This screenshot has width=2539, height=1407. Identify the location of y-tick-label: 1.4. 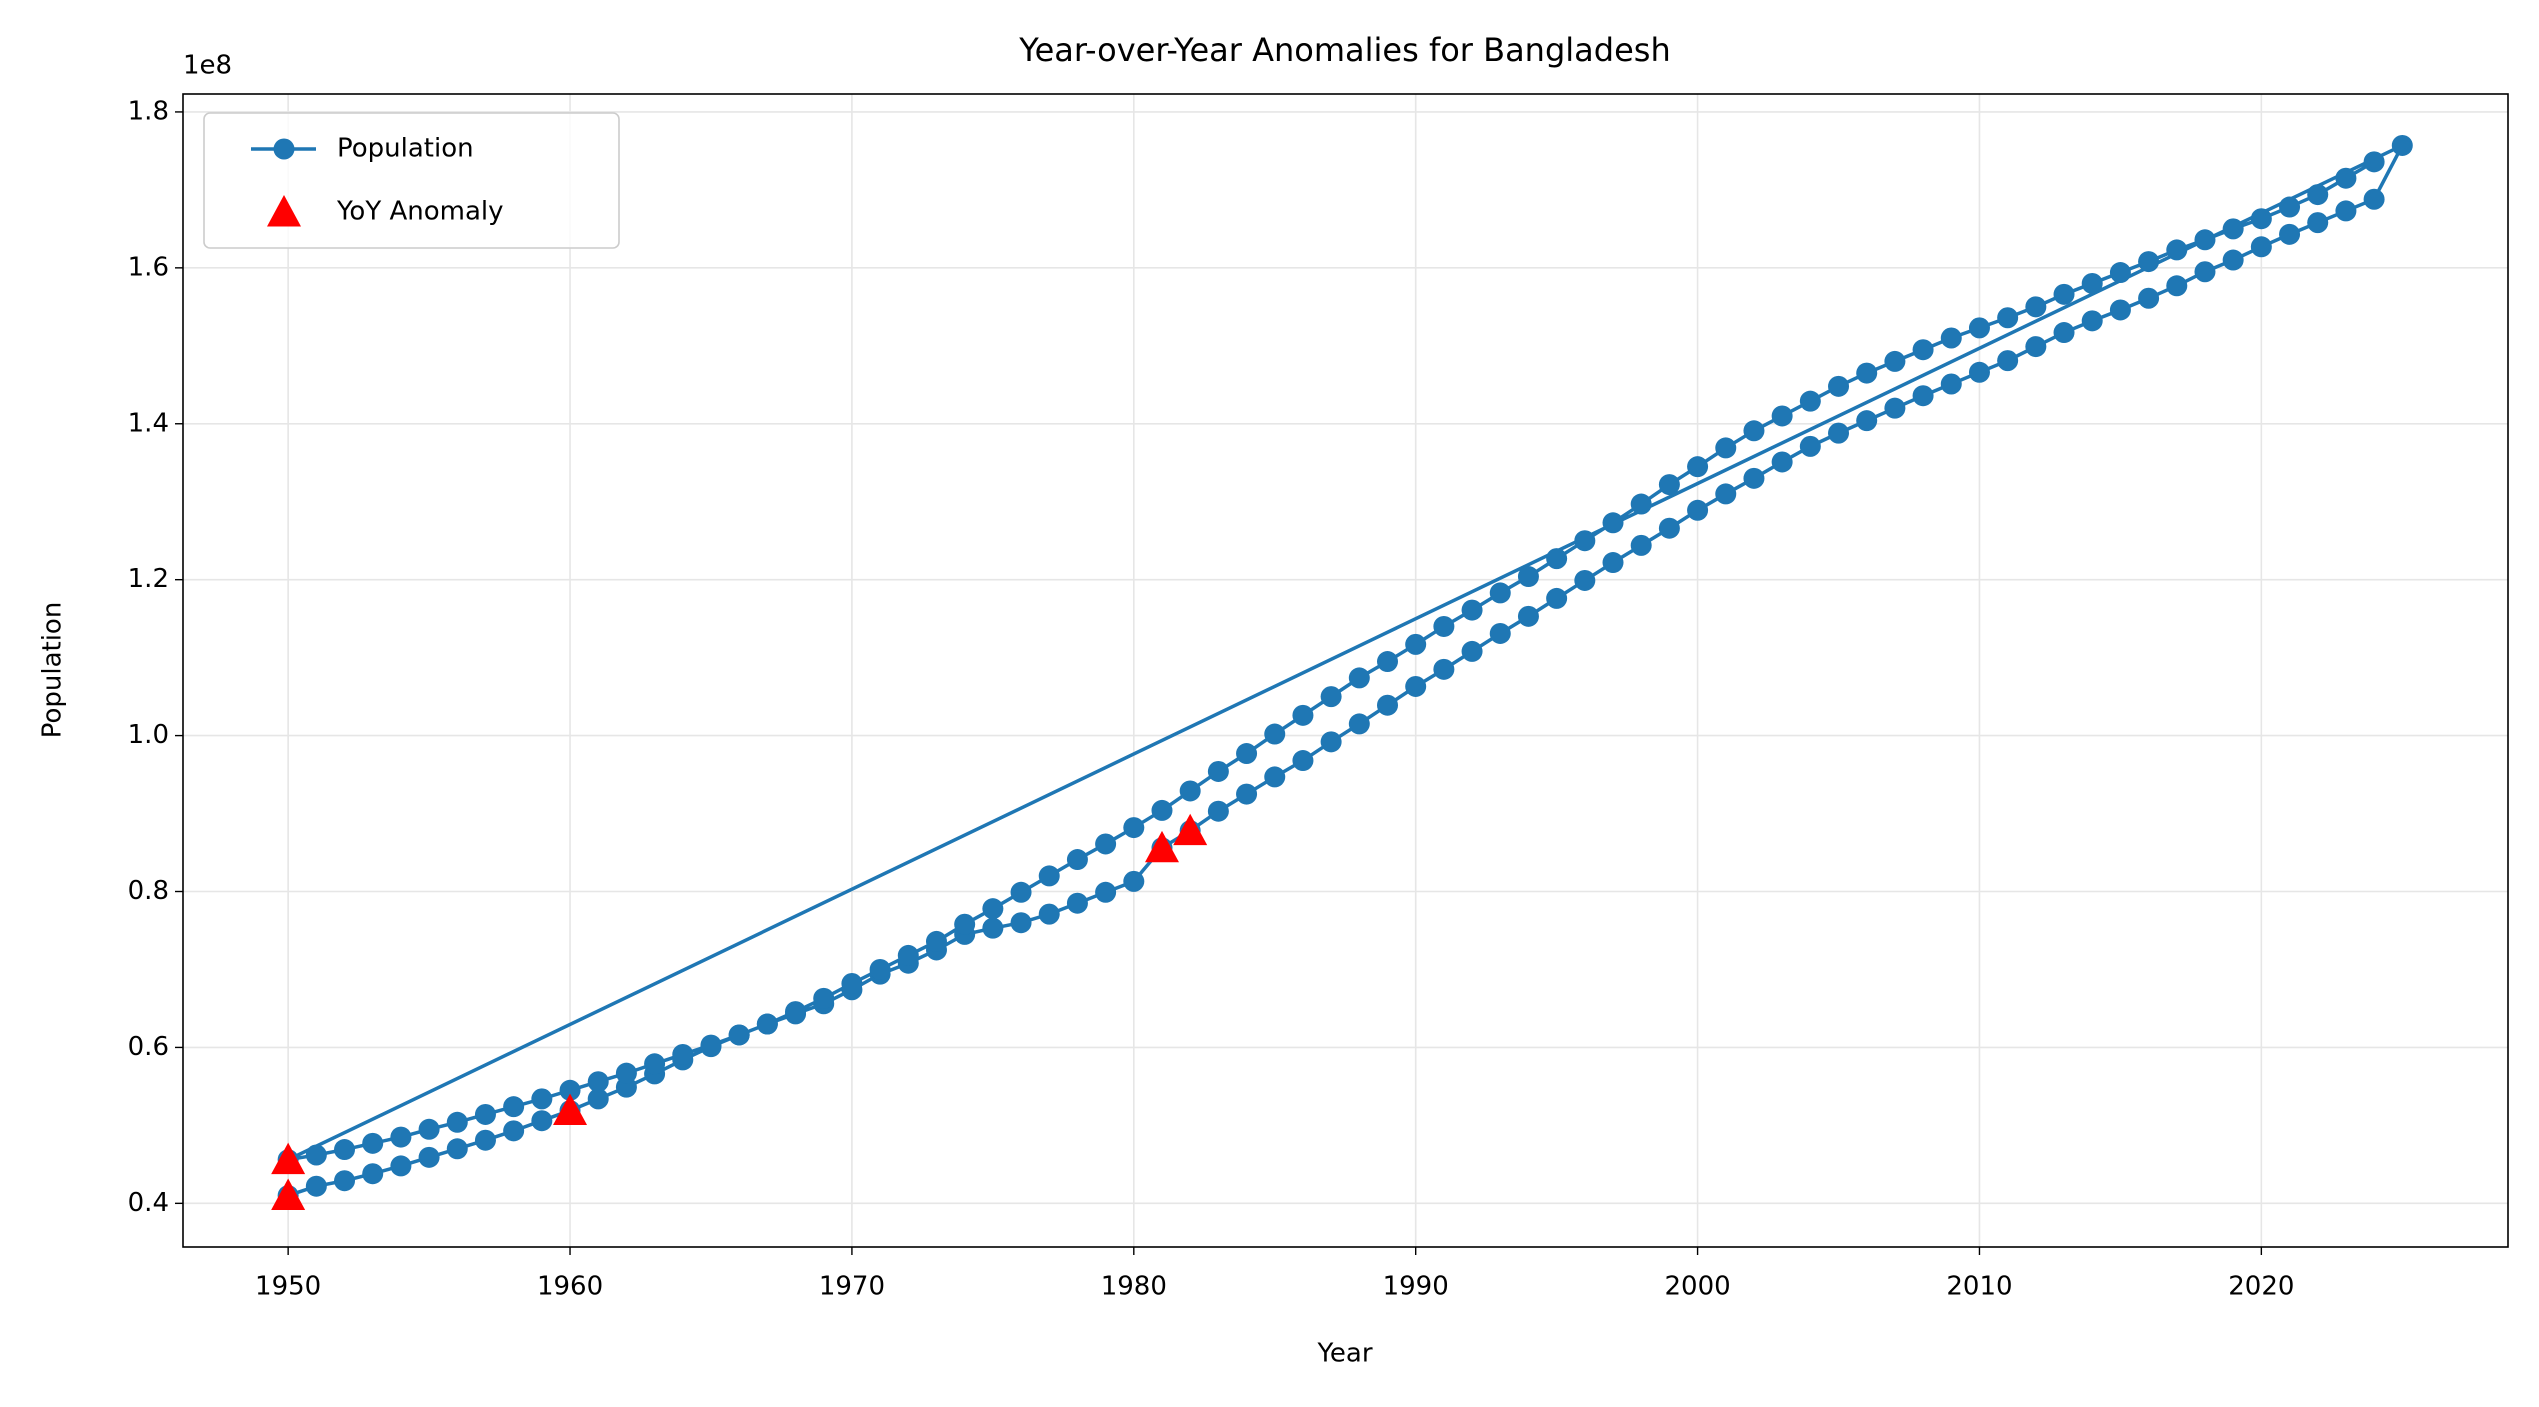
(148, 423).